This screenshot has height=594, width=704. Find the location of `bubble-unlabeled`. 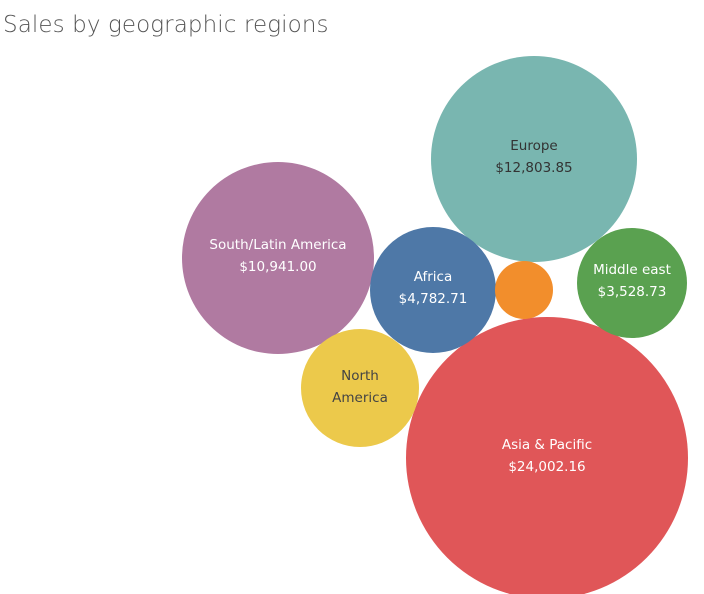

bubble-unlabeled is located at coordinates (524, 290).